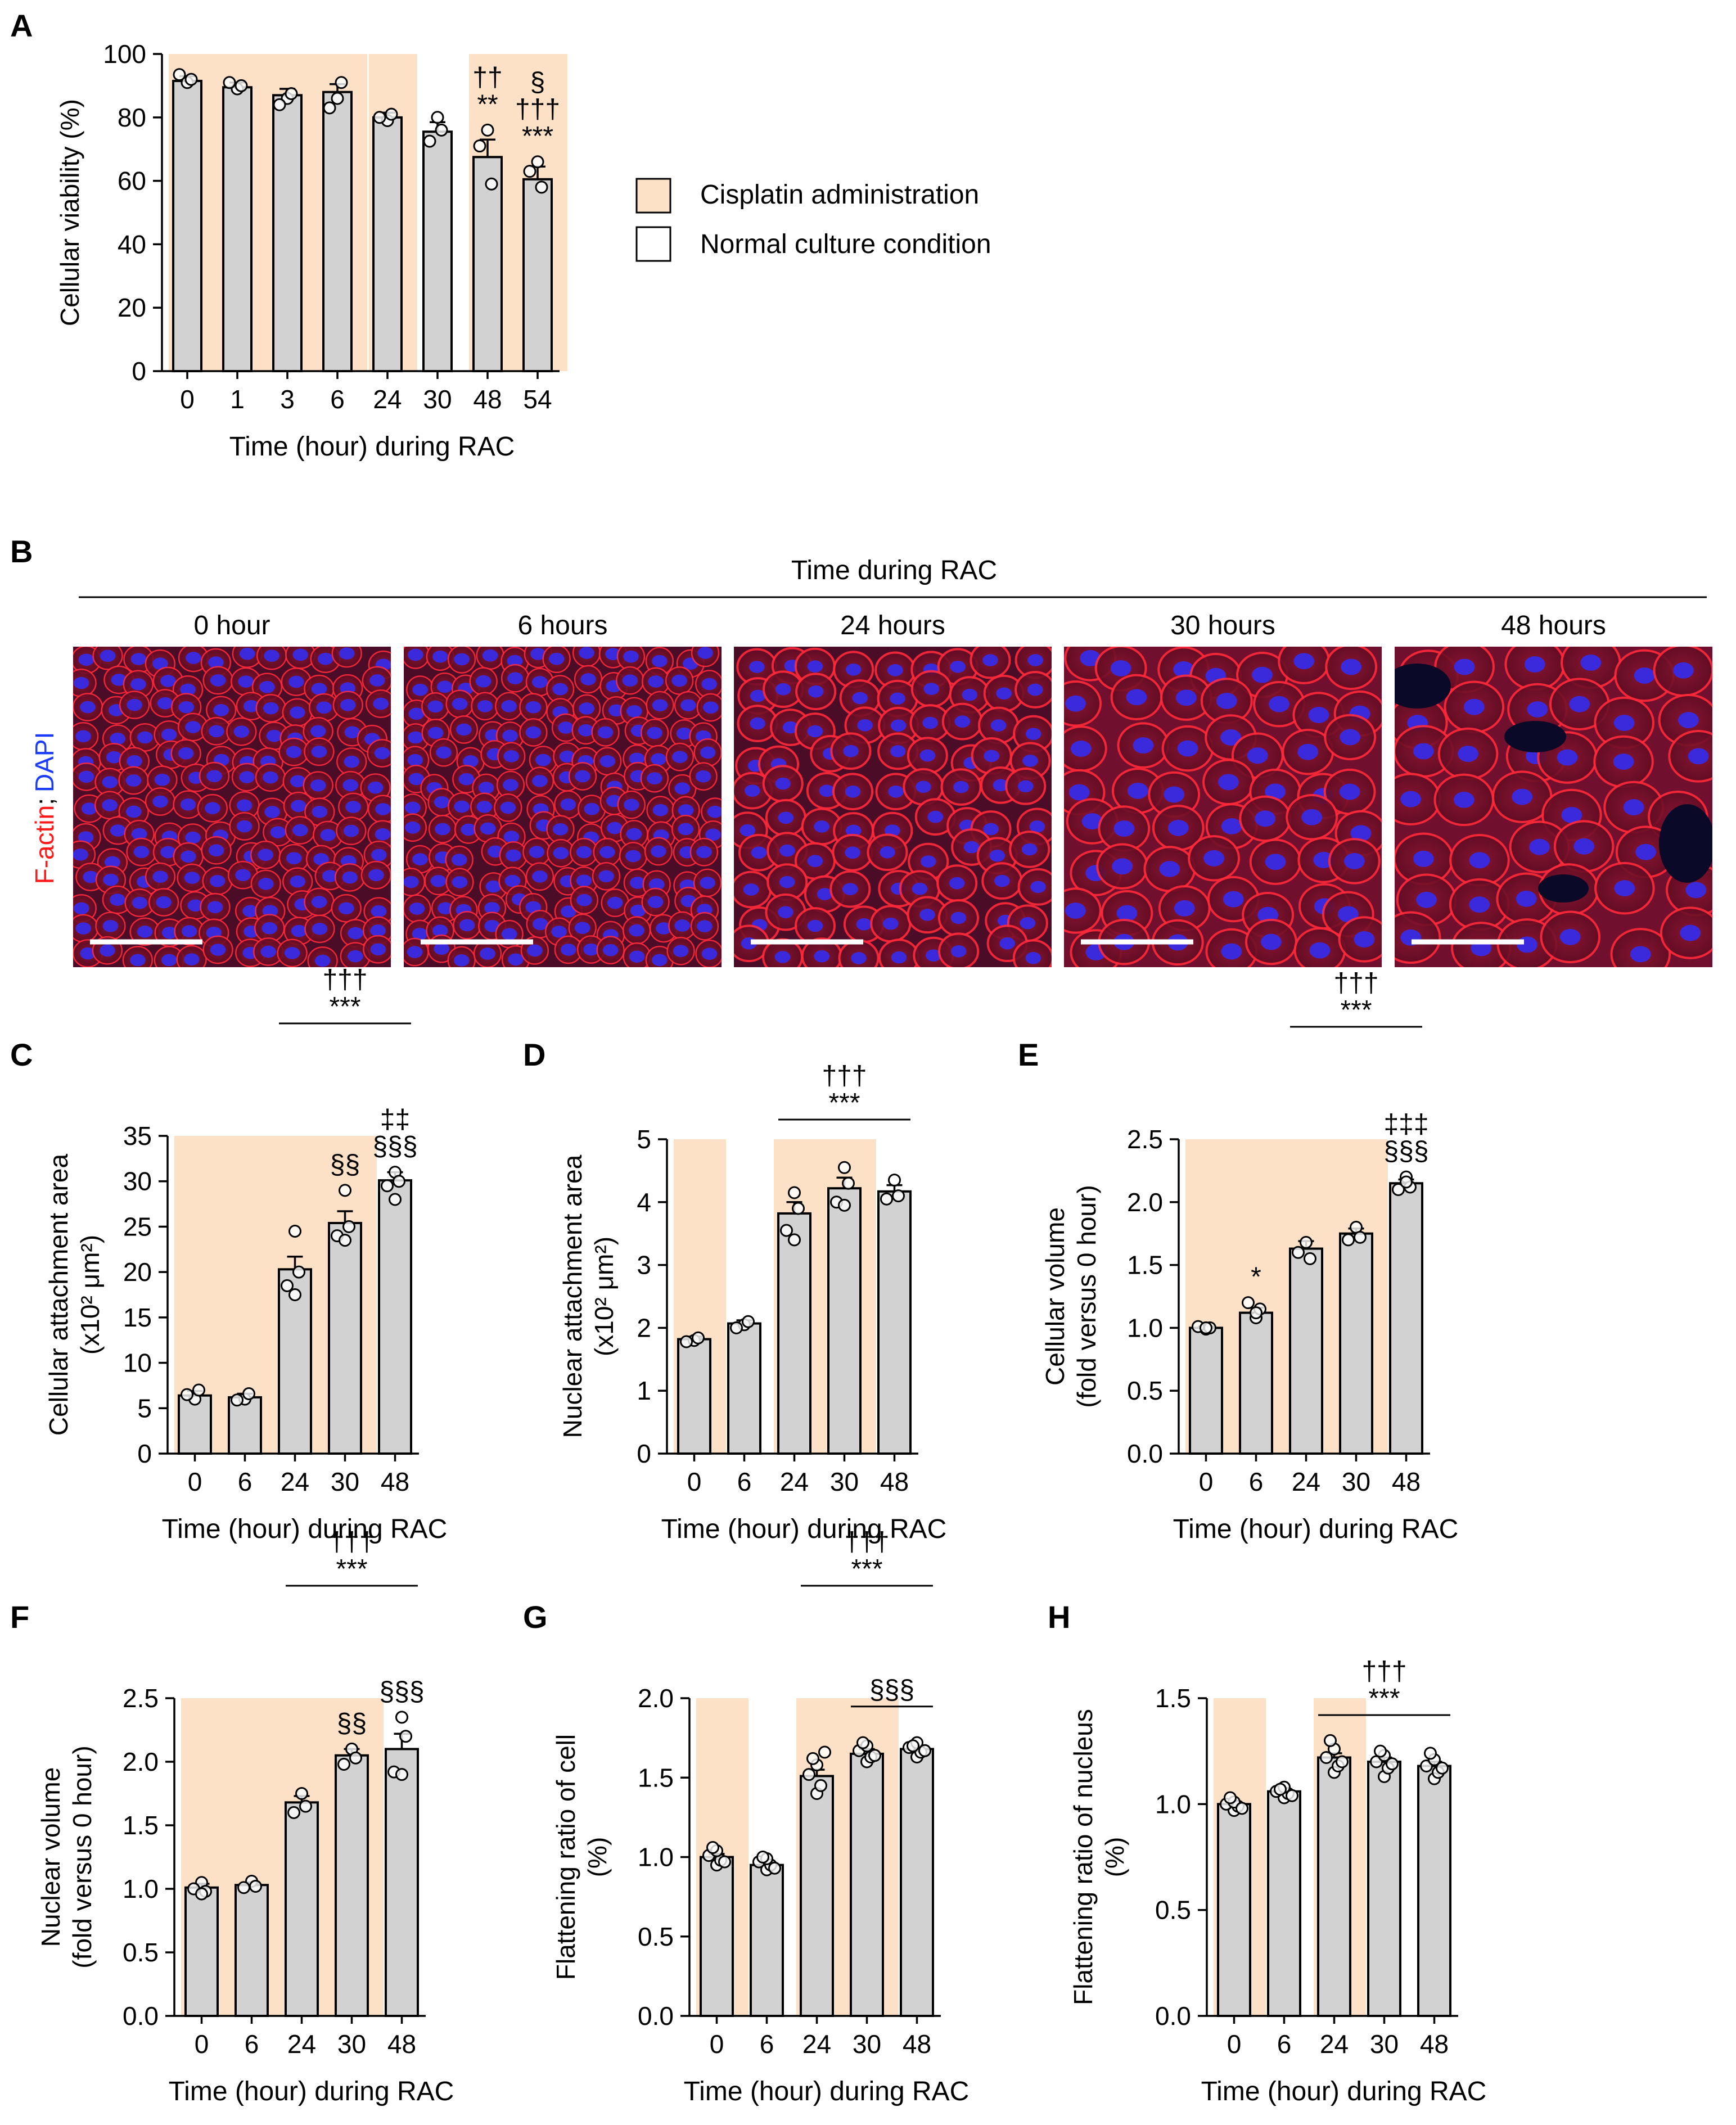 The height and width of the screenshot is (2125, 1736). I want to click on y-tick-label: 40, so click(132, 244).